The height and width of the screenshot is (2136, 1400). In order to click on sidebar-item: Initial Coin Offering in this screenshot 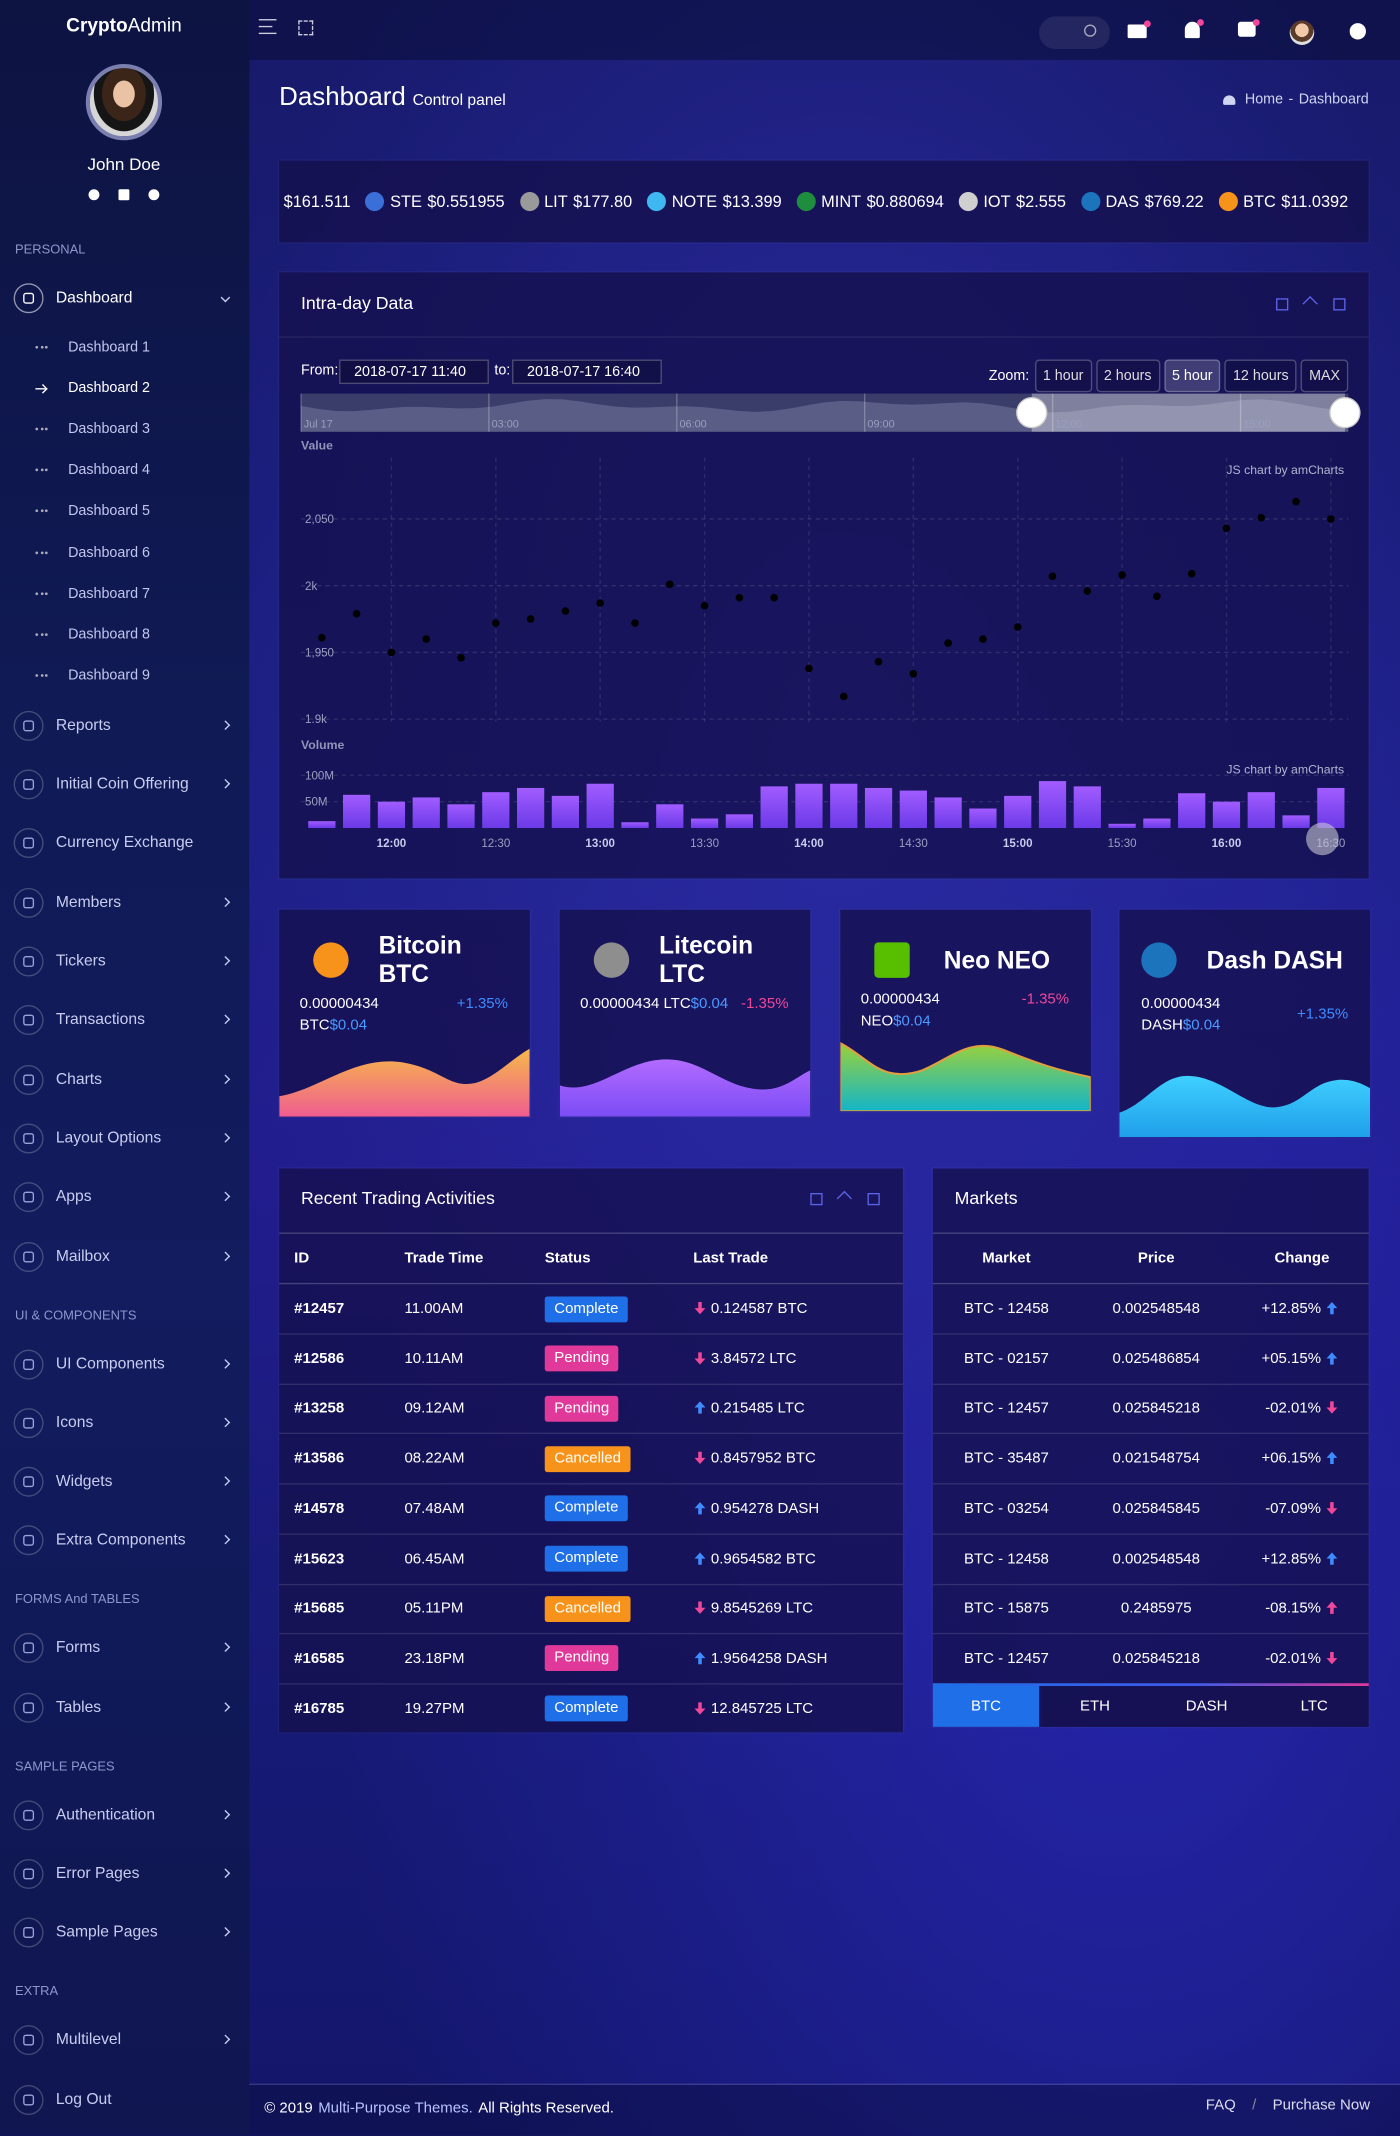, I will do `click(122, 784)`.